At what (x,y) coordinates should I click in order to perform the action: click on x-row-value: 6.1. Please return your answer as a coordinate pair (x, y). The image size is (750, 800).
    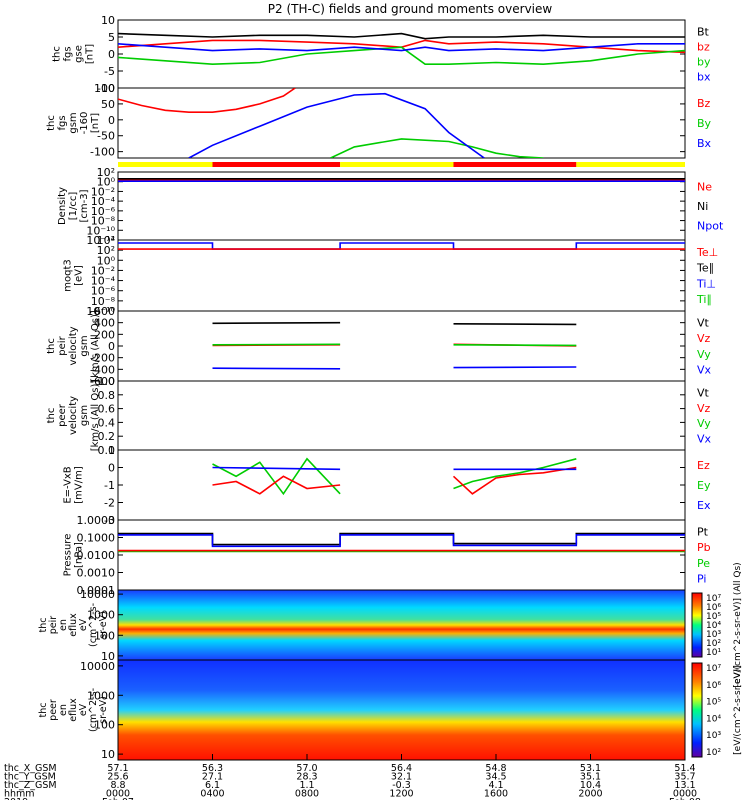
    Looking at the image, I should click on (212, 785).